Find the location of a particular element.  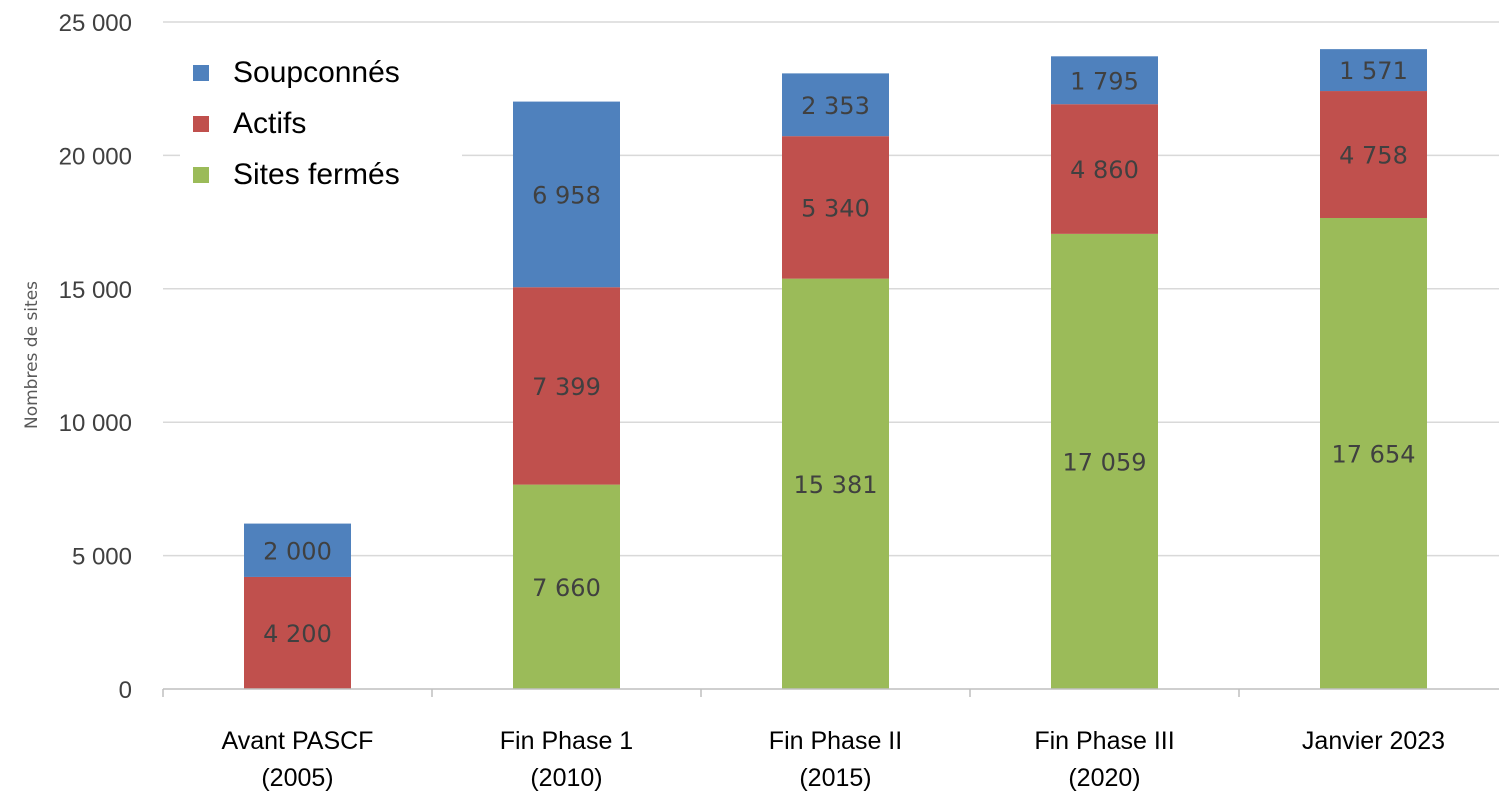

y-axis-ticks: 0 5 000 10 000 15 000 20 000 25 000 is located at coordinates (95, 357).